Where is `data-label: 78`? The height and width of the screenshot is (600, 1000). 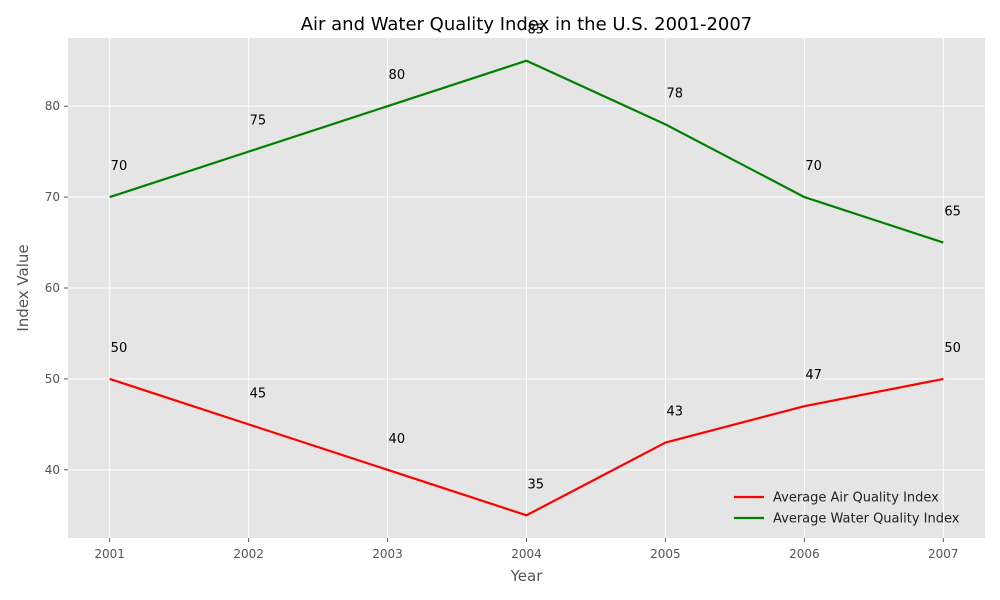 data-label: 78 is located at coordinates (674, 93).